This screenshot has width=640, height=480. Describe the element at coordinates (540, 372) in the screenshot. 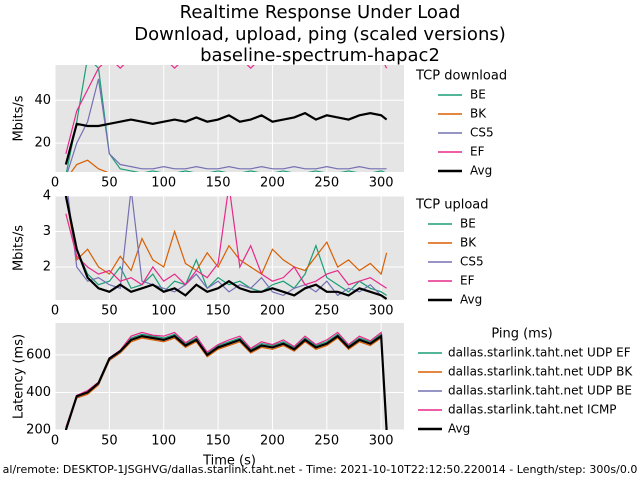

I see `legend-label: dallas.starlink.taht.net UDP BK` at that location.